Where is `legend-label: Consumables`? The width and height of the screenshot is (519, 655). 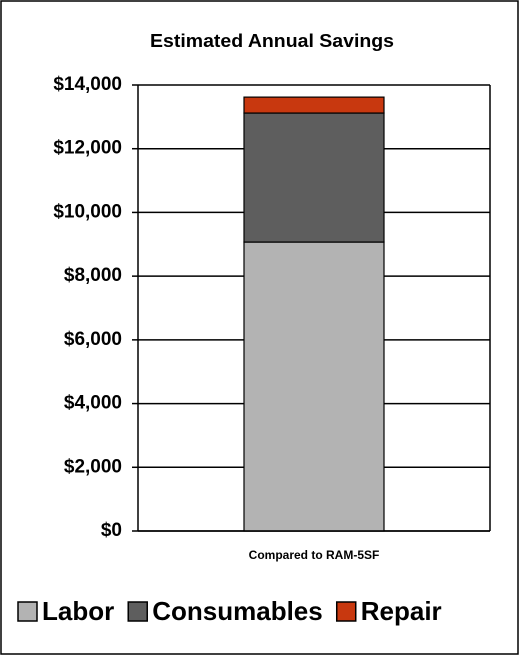
legend-label: Consumables is located at coordinates (237, 611).